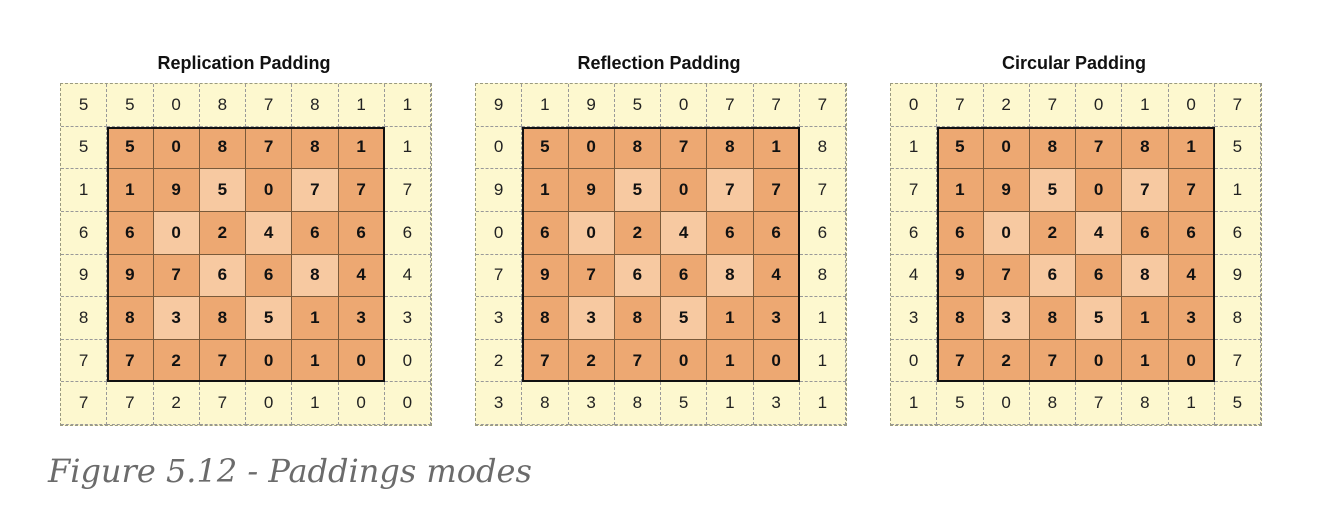 The width and height of the screenshot is (1323, 526). Describe the element at coordinates (659, 63) in the screenshot. I see `panel-title: Reflection Padding` at that location.